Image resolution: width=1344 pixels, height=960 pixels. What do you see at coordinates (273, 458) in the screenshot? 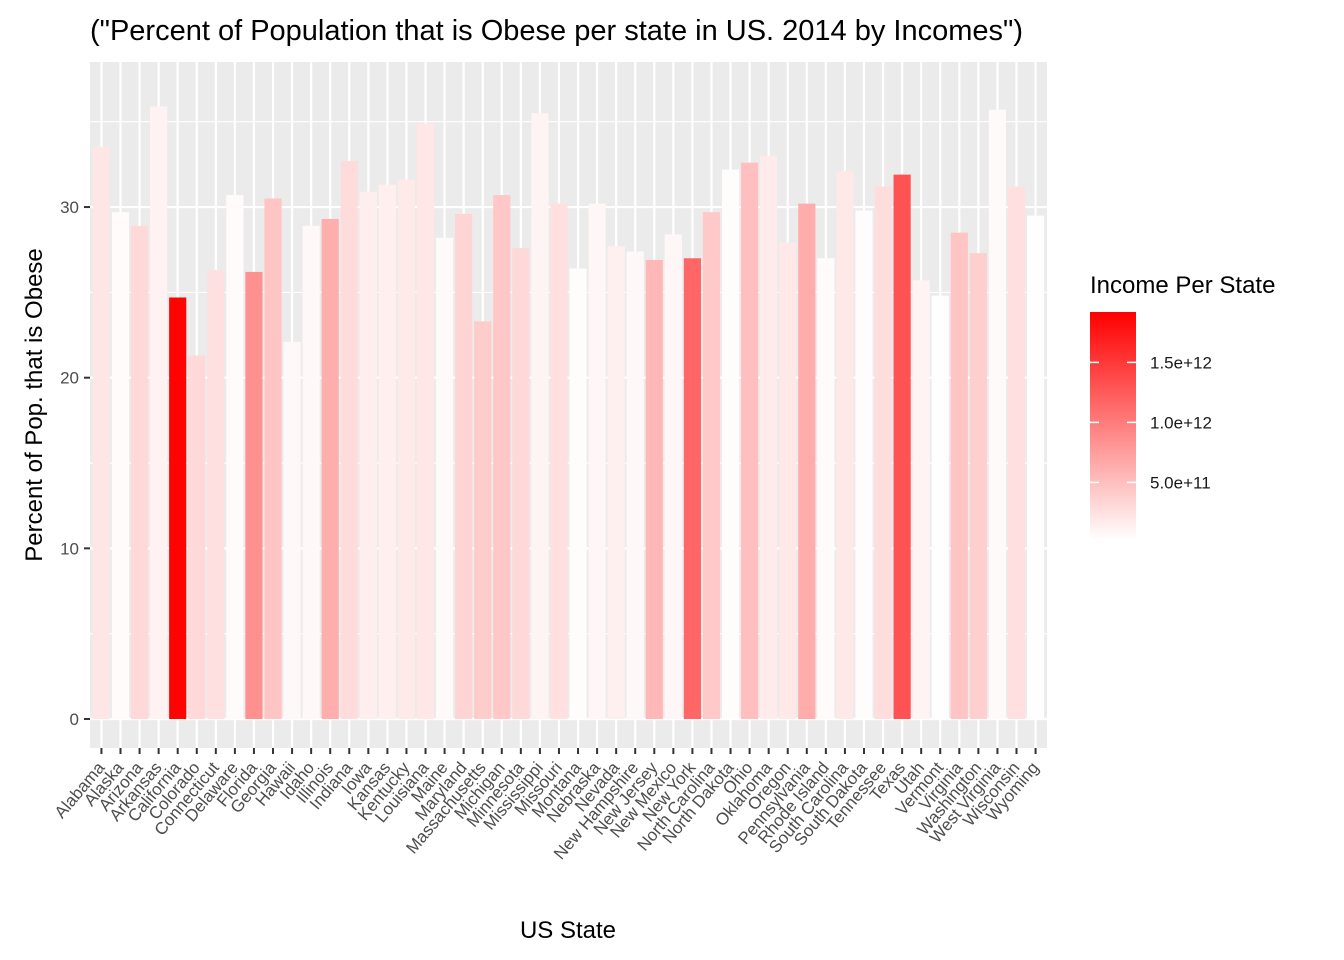
I see `bar-georgia` at bounding box center [273, 458].